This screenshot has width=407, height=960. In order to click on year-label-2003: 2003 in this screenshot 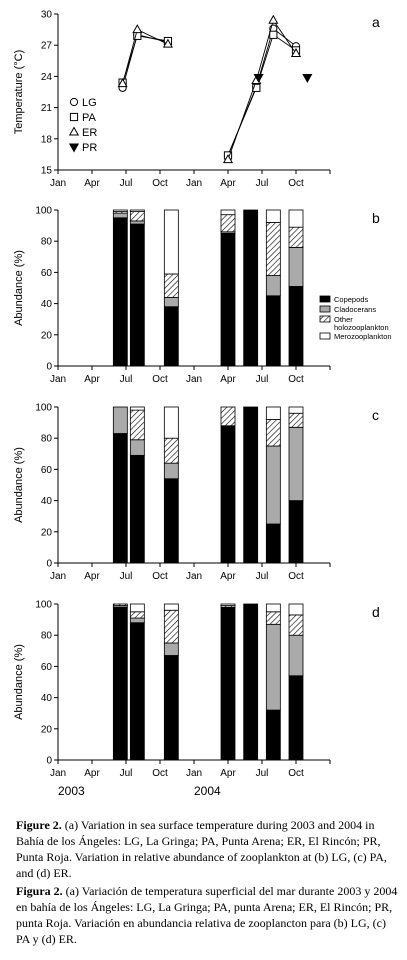, I will do `click(71, 791)`.